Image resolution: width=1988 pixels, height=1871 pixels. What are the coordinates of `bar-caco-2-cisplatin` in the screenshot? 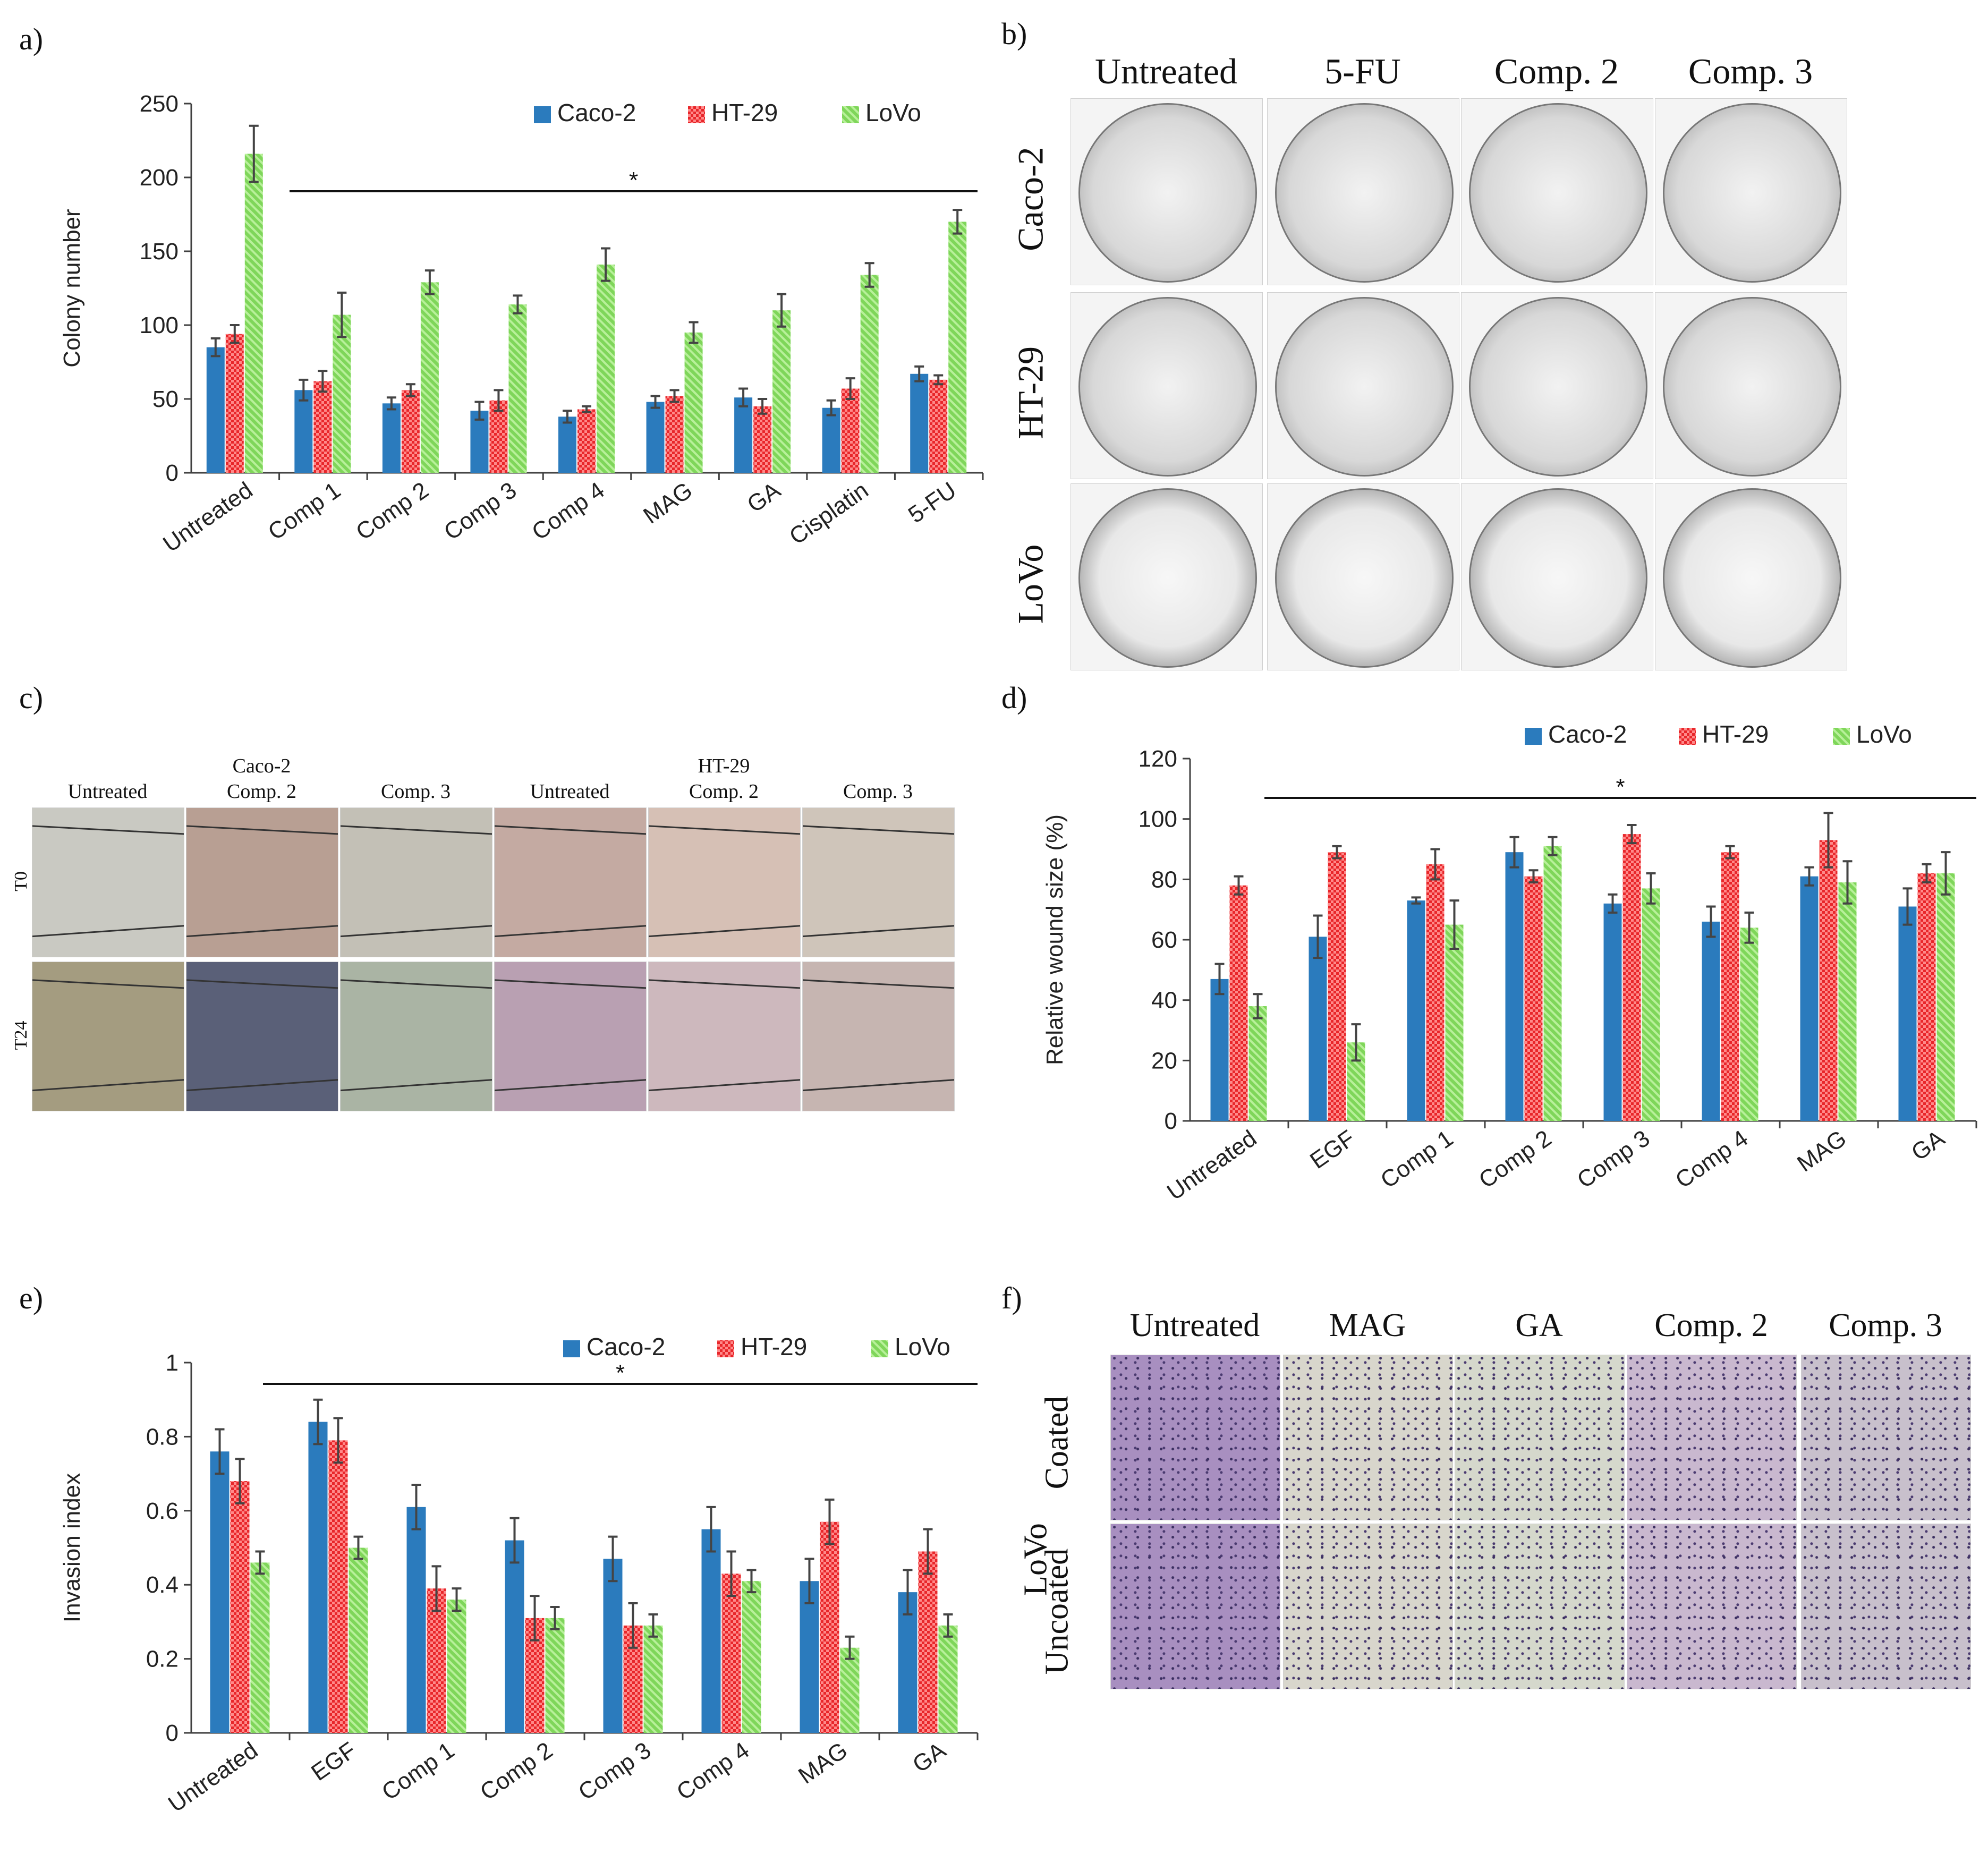 It's located at (831, 440).